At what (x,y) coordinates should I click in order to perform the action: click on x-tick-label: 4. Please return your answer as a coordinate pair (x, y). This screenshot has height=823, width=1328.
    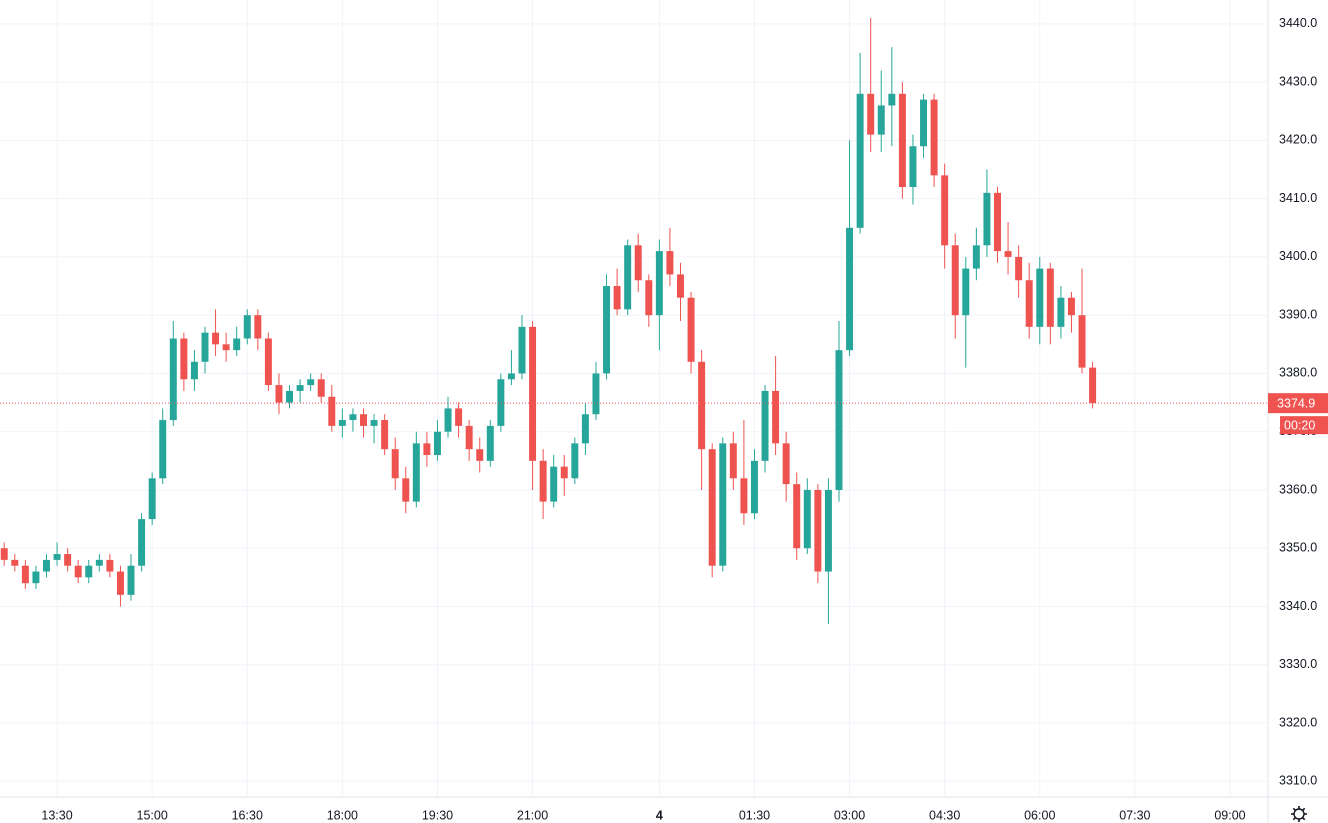
    Looking at the image, I should click on (659, 815).